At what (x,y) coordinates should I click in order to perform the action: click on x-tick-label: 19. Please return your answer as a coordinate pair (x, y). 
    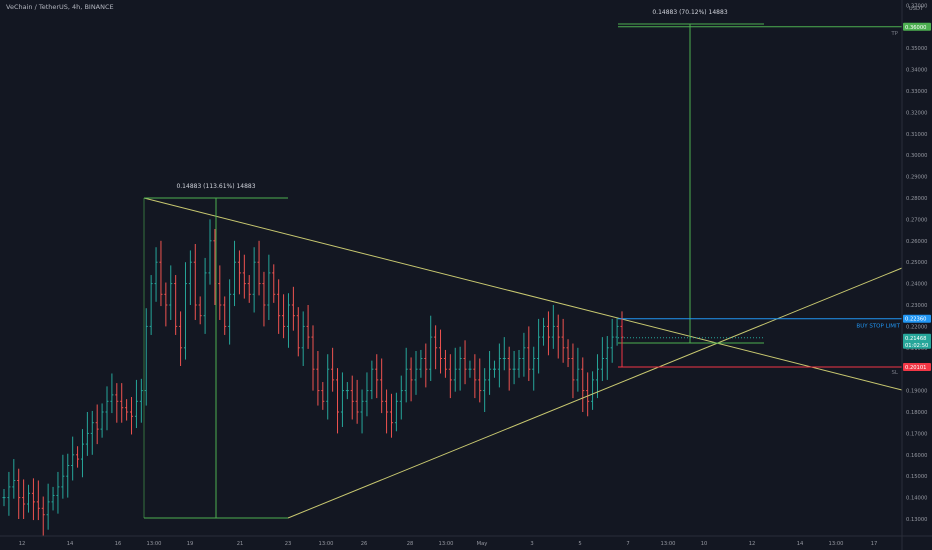
    Looking at the image, I should click on (190, 544).